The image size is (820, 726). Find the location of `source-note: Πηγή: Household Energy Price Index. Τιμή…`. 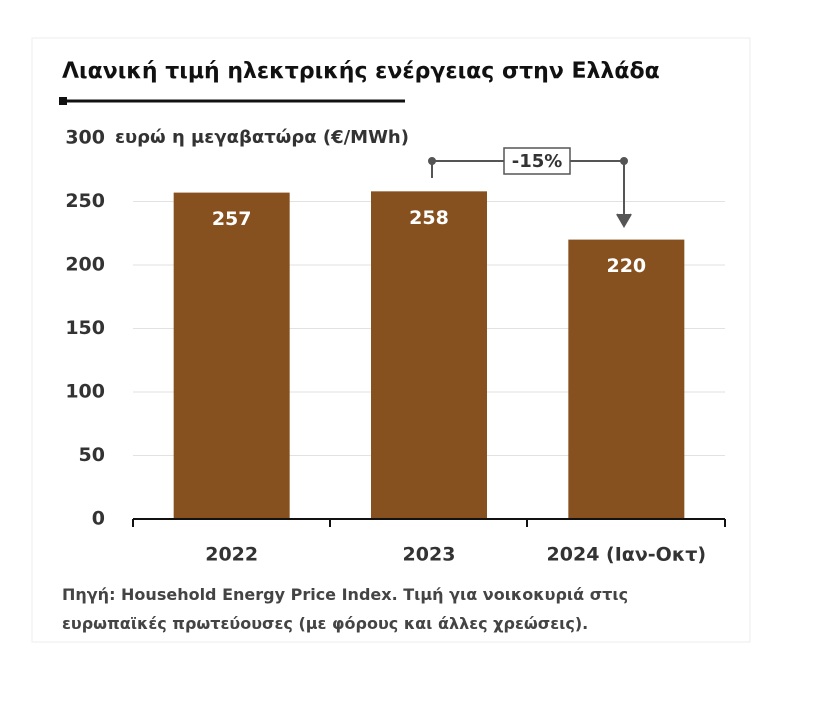

source-note: Πηγή: Household Energy Price Index. Τιμή… is located at coordinates (345, 609).